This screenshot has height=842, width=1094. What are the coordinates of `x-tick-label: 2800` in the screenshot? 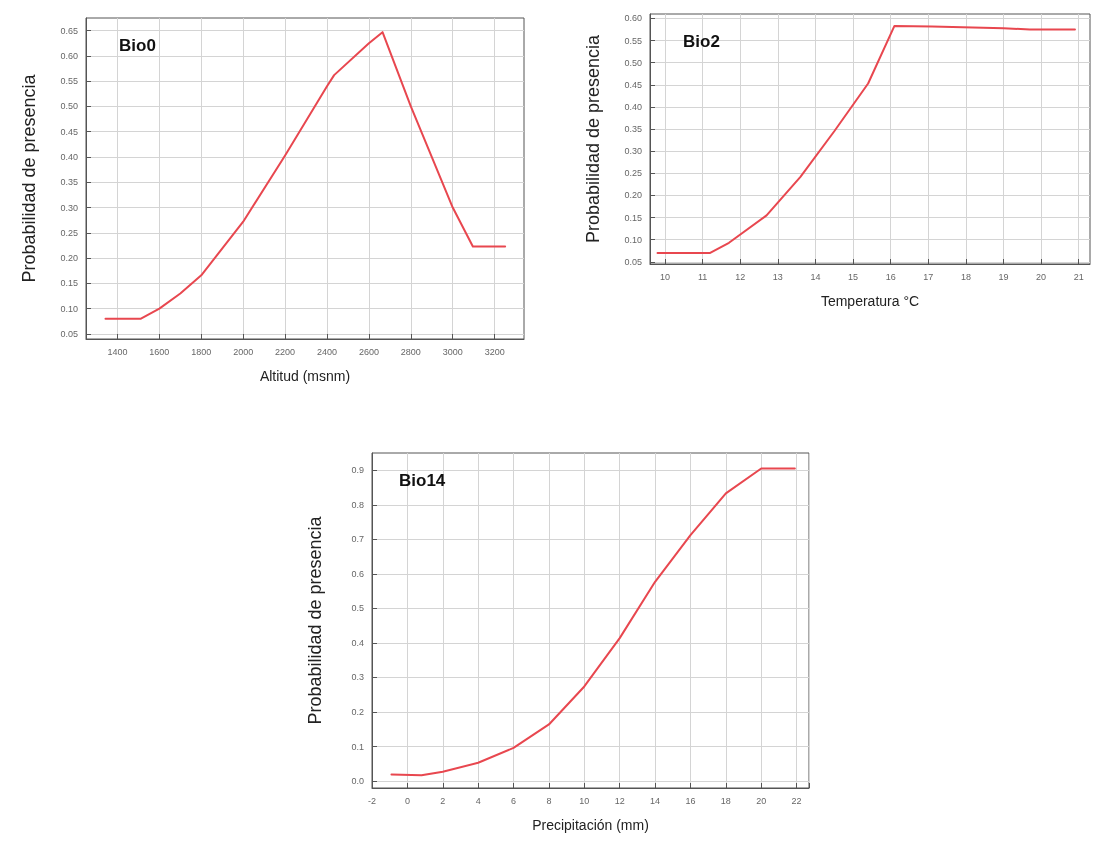 It's located at (410, 351).